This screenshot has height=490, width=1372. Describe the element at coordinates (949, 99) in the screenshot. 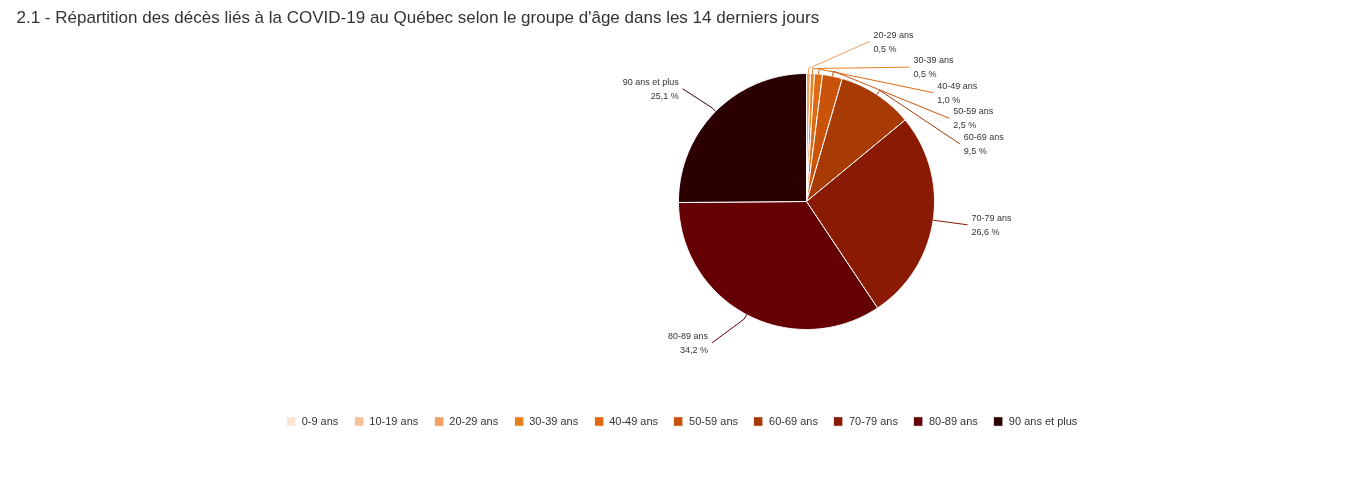

I see `data-label: 1,0 %` at that location.